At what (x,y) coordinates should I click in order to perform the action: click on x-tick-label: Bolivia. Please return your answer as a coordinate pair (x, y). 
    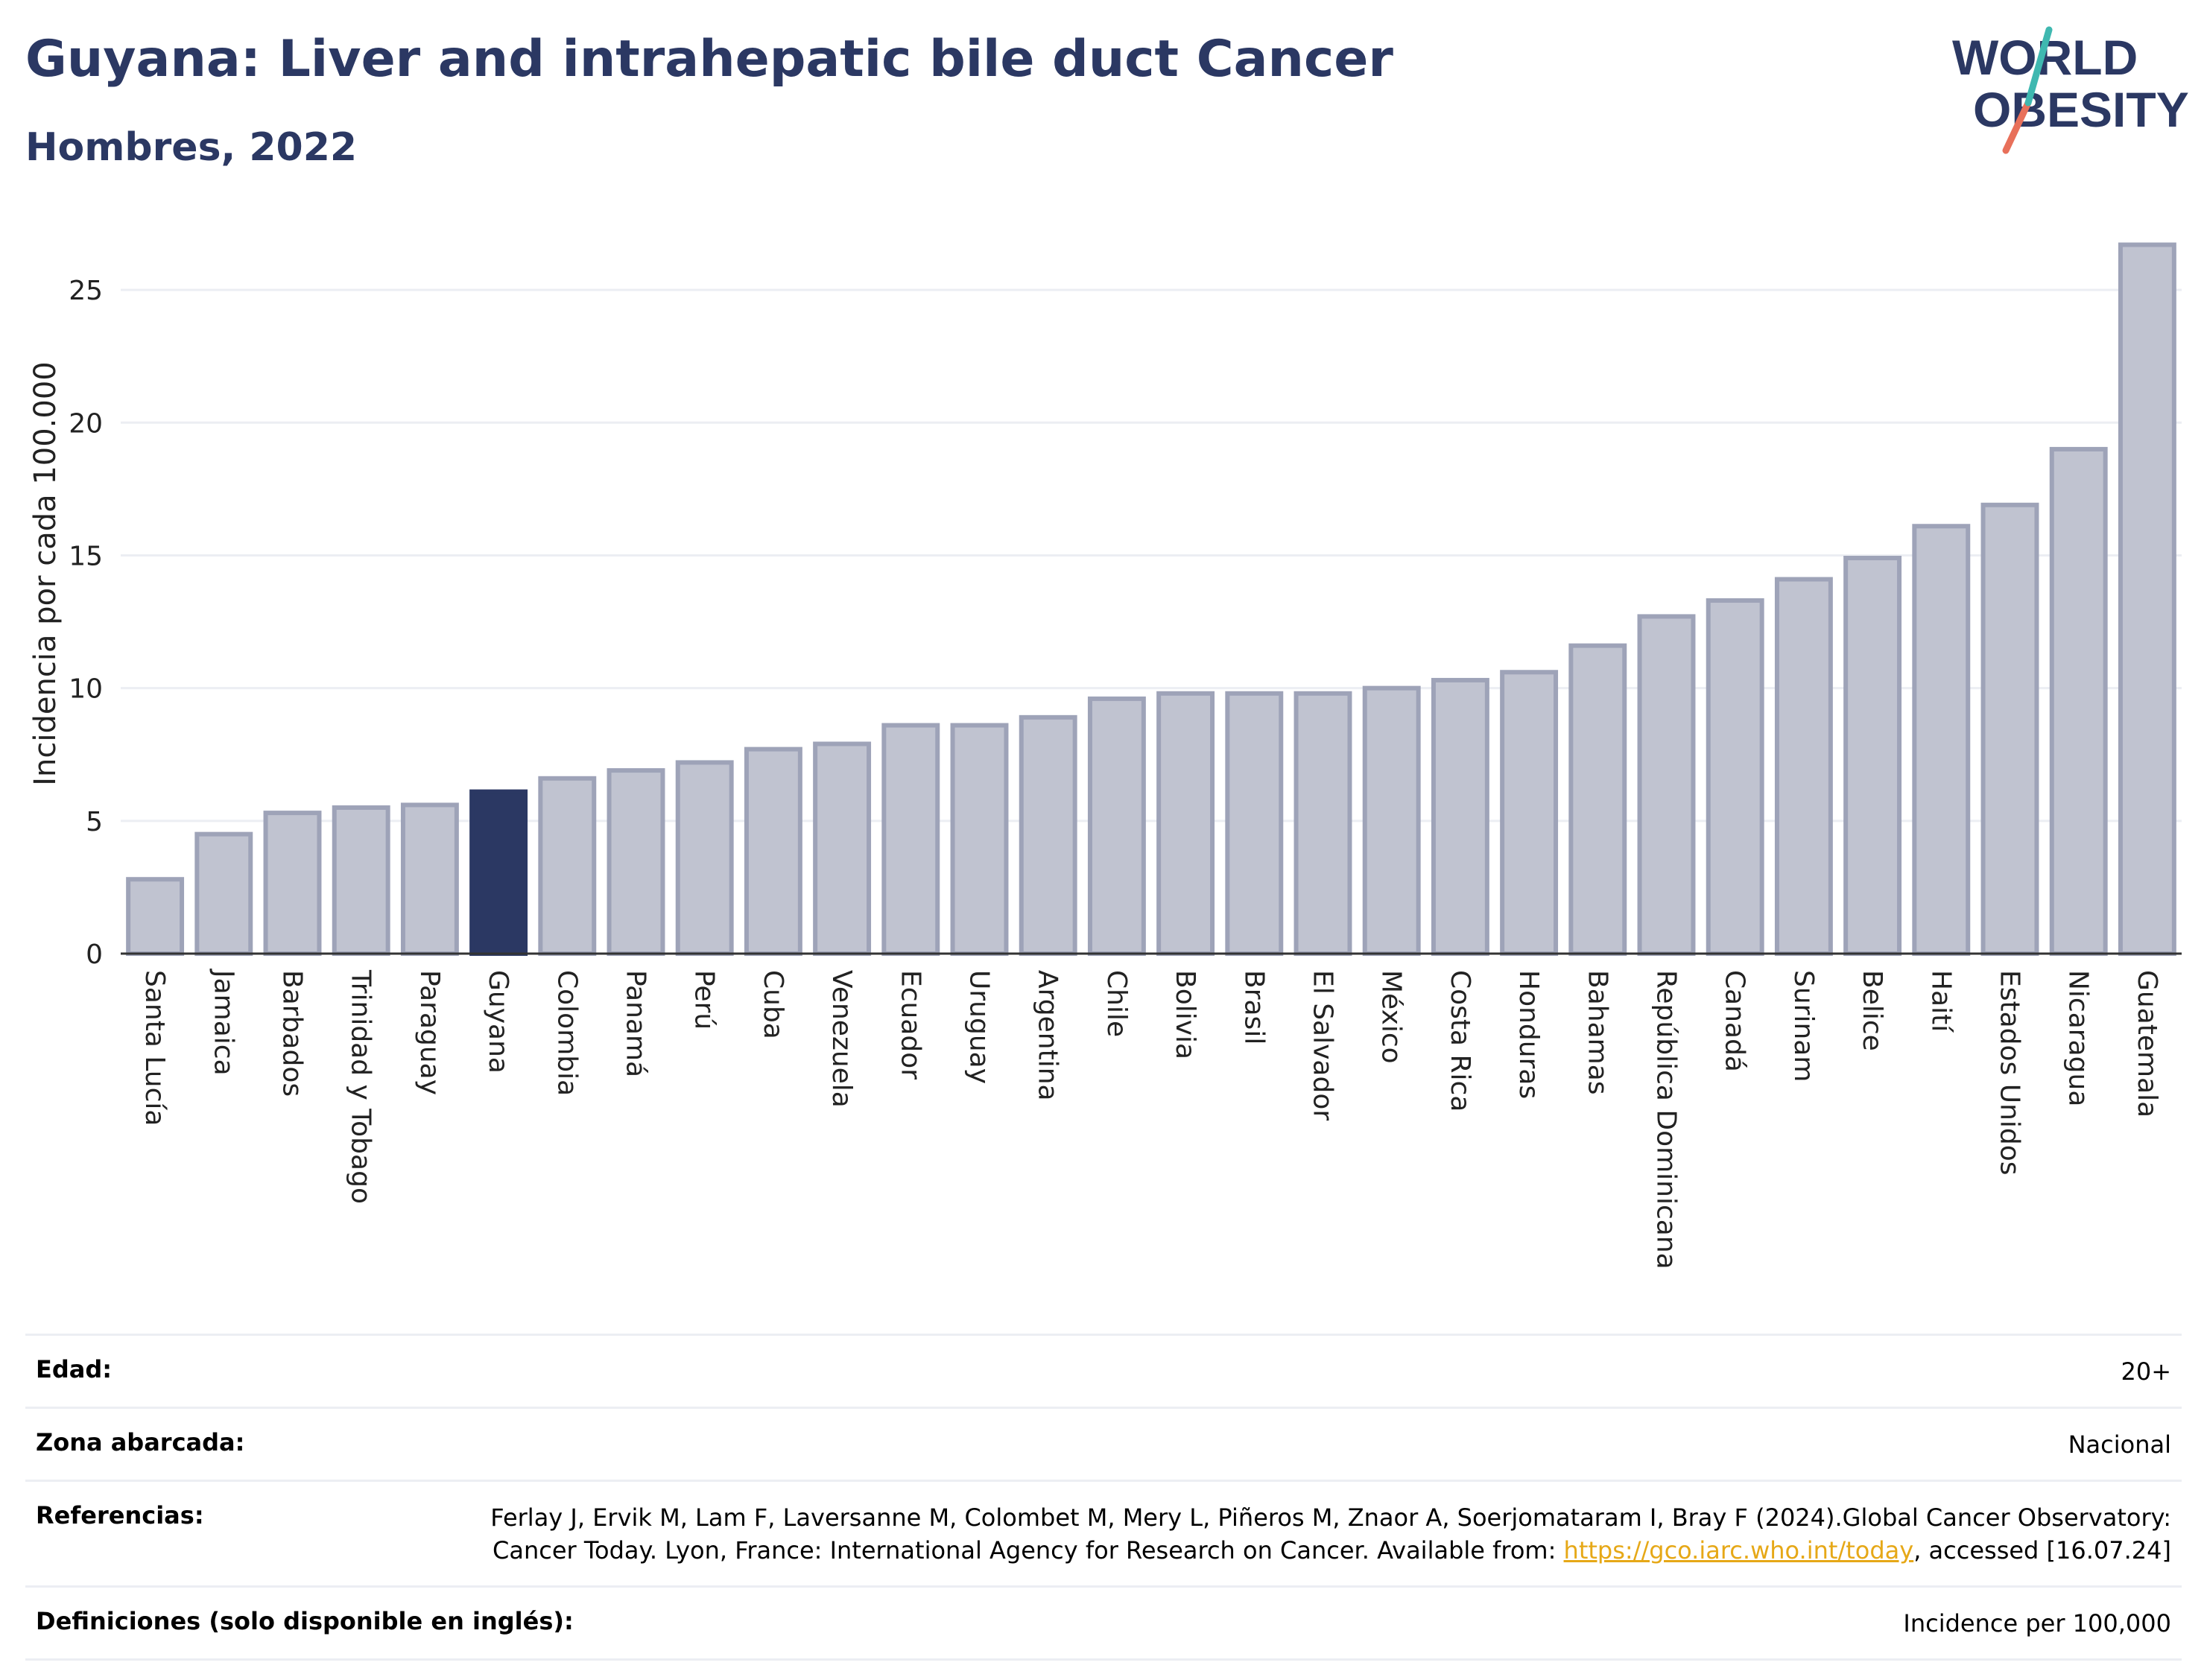
    Looking at the image, I should click on (1185, 1014).